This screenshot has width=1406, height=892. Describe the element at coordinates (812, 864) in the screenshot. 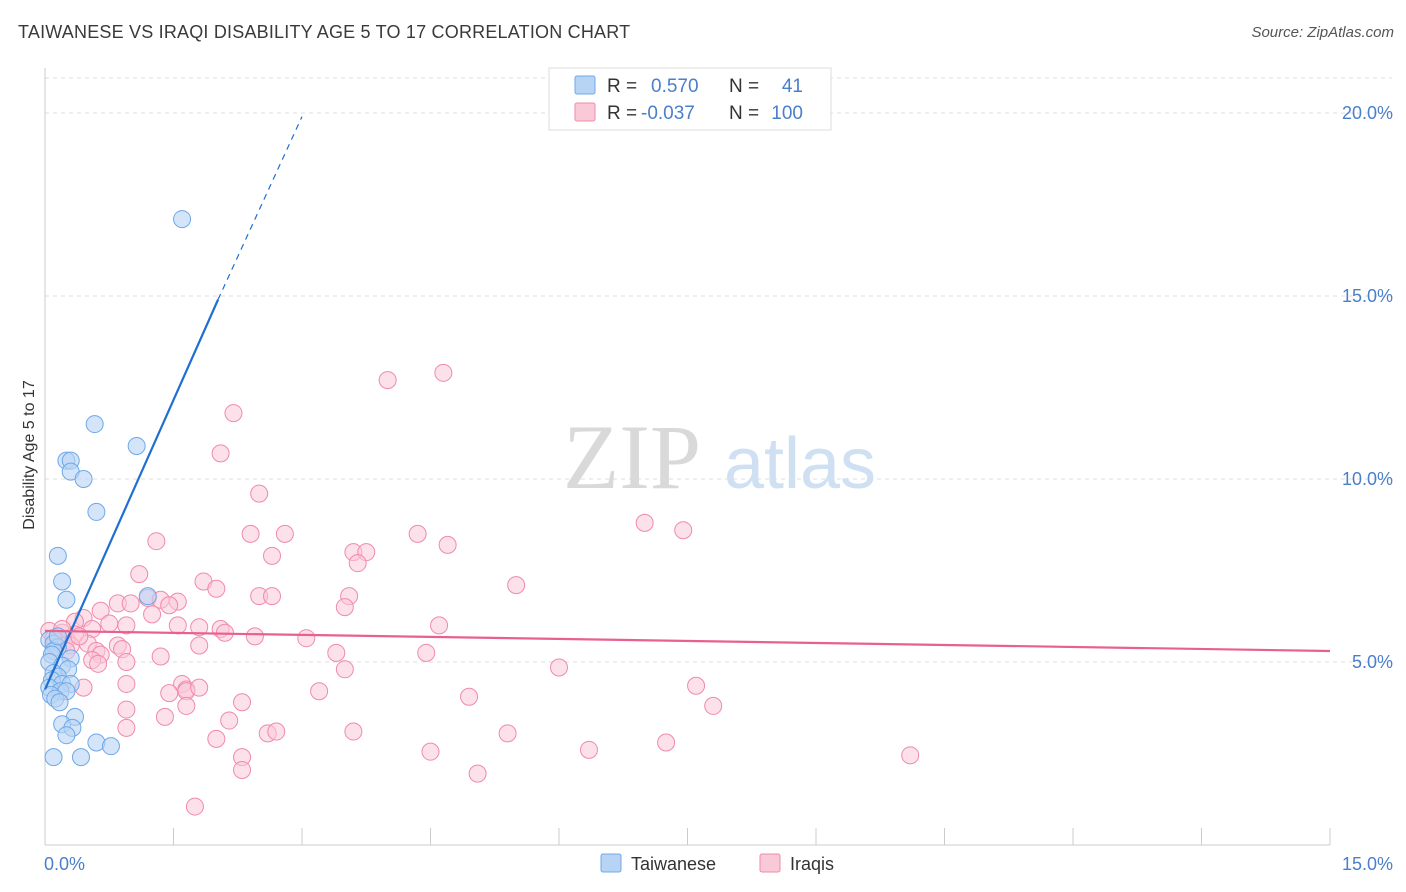

I see `series-label-iraqis: Iraqis` at that location.